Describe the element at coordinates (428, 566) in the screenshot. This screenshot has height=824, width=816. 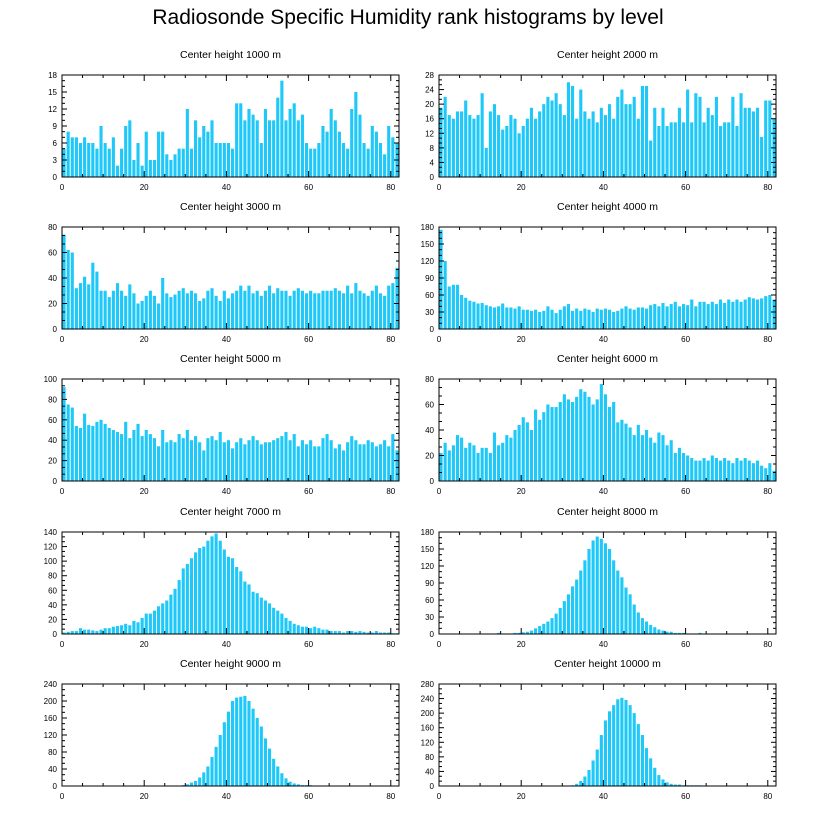
I see `y-tick-label: 120` at that location.